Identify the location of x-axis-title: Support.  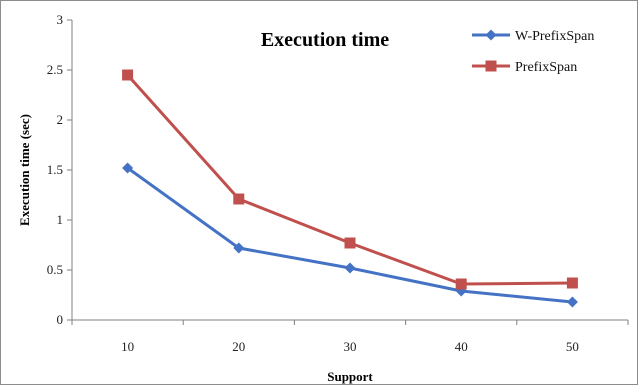
(350, 376).